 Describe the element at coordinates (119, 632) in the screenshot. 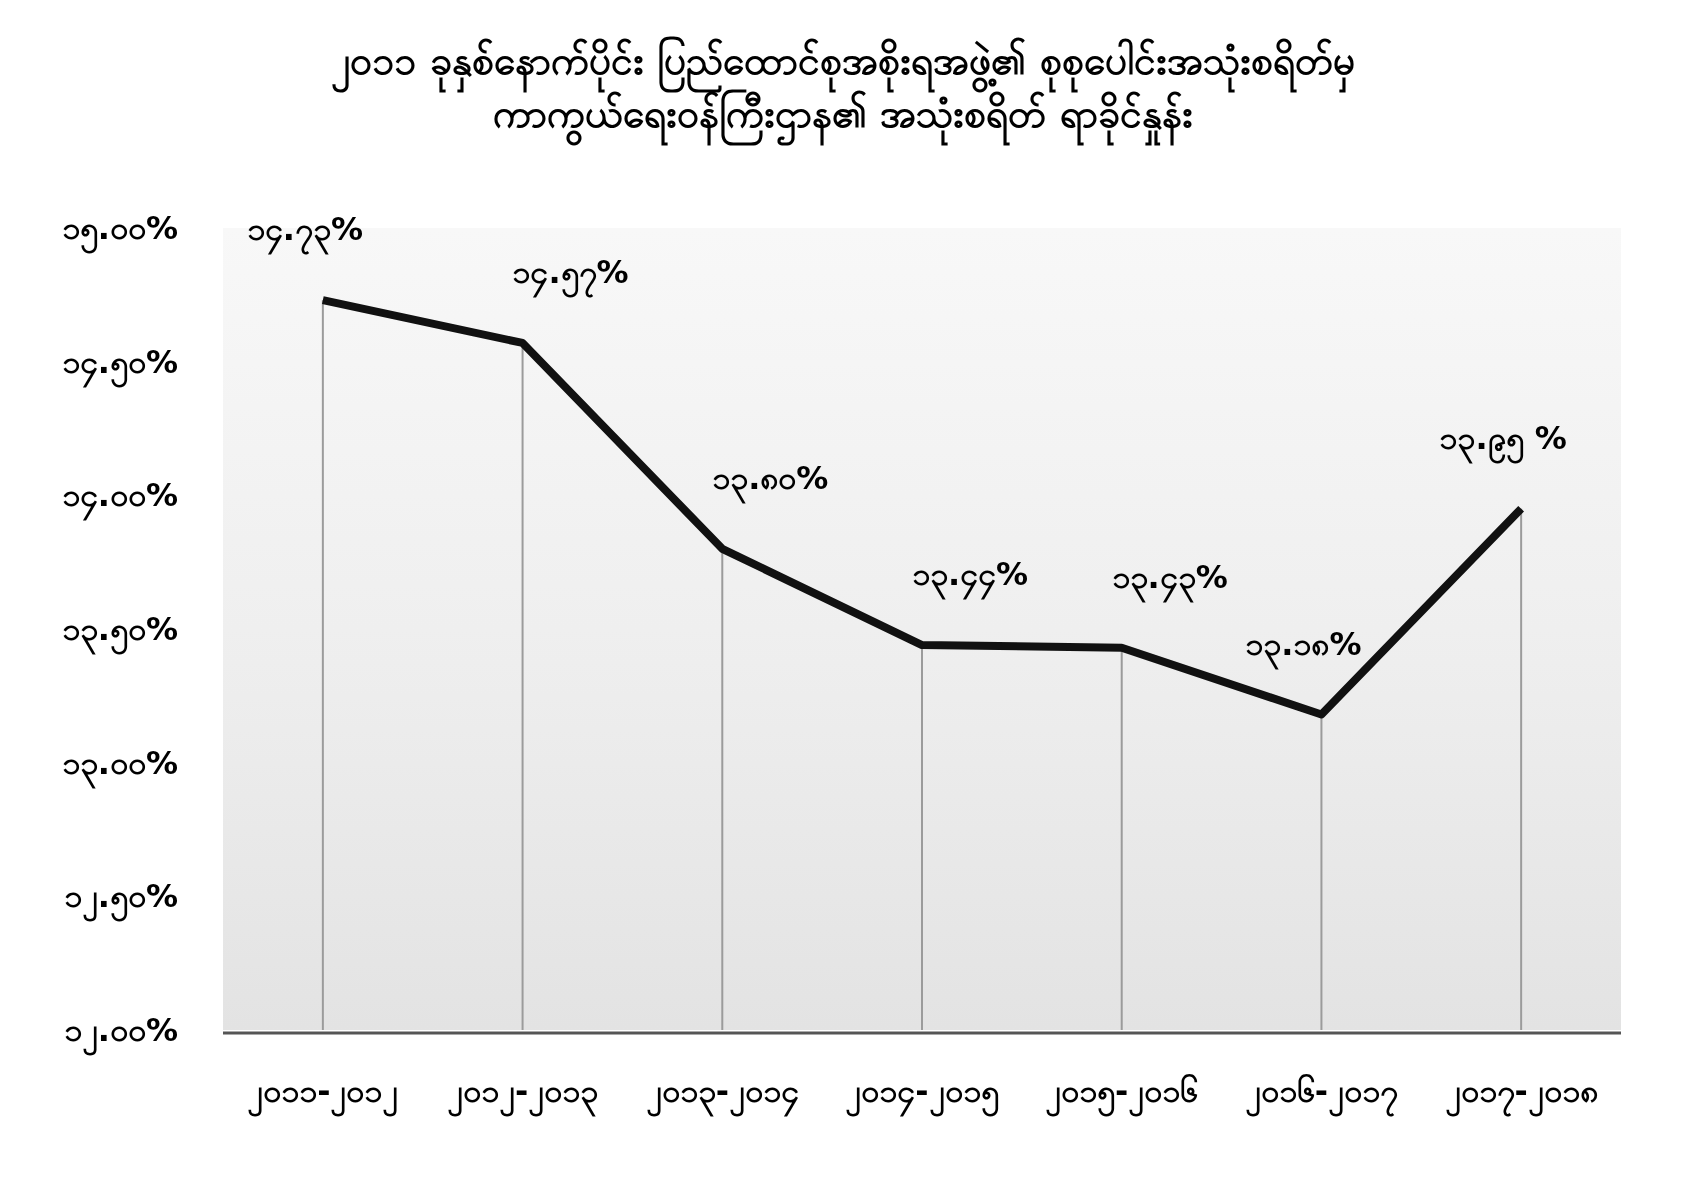

I see `y-tick-label: ၁၃.၅၀%` at that location.